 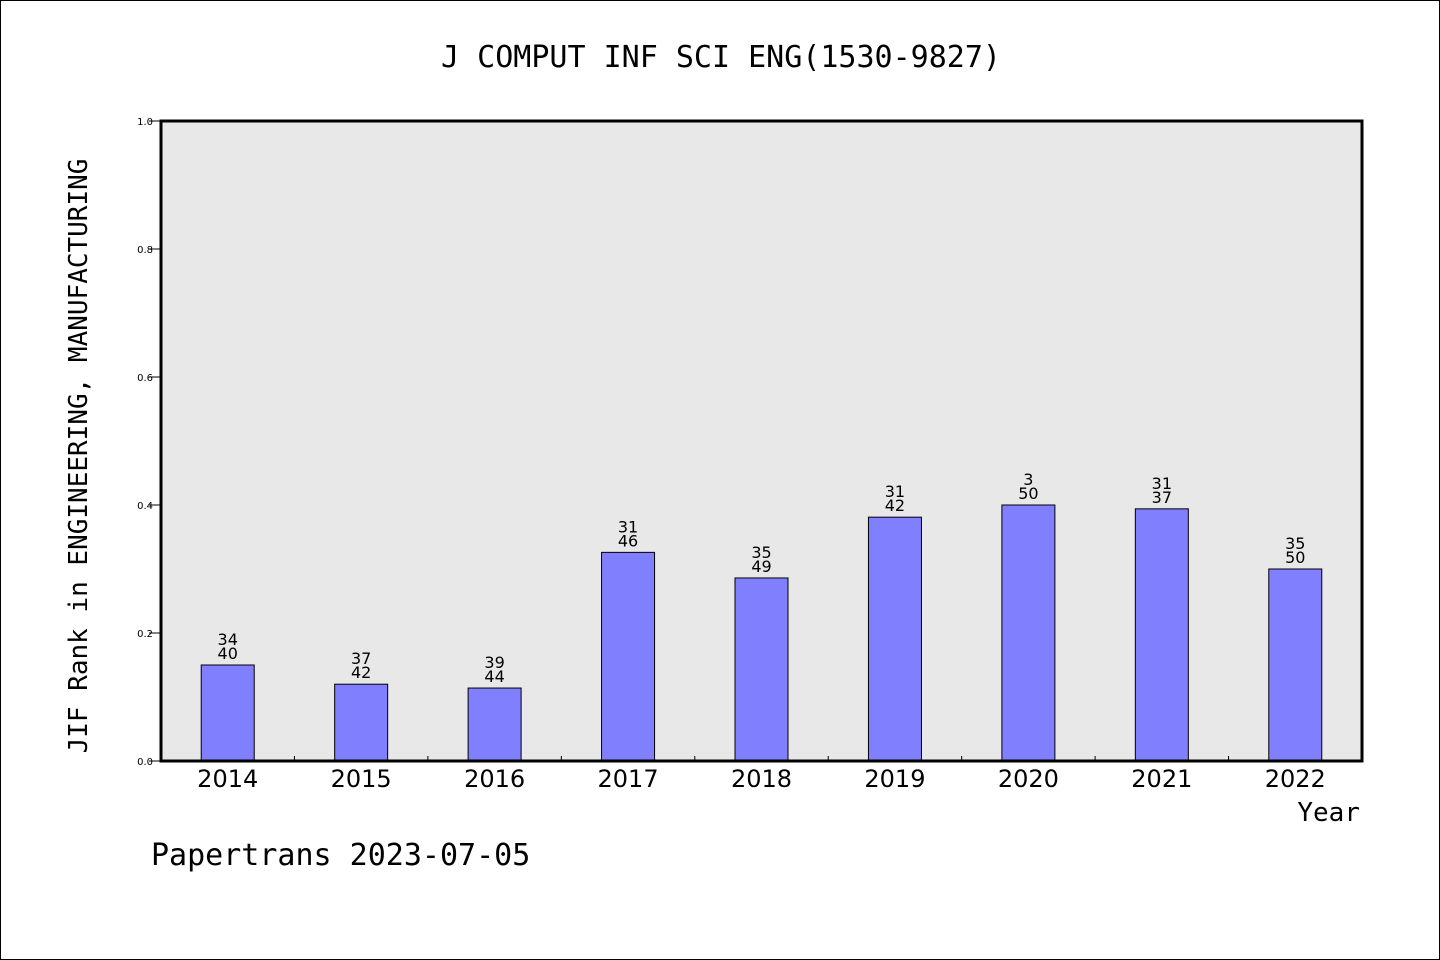 I want to click on x-tick-label: 2018, so click(x=761, y=779).